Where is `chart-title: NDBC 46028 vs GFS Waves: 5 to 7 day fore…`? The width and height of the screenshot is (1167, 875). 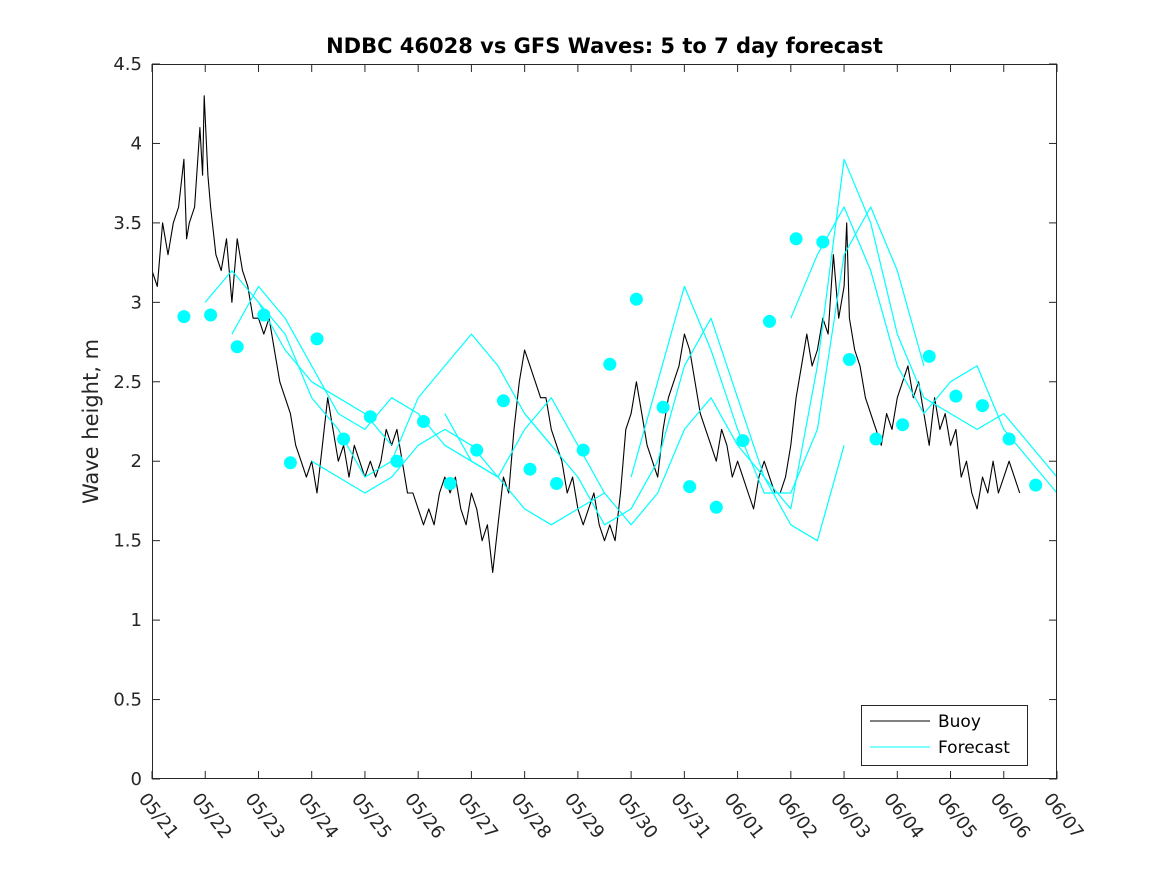
chart-title: NDBC 46028 vs GFS Waves: 5 to 7 day fore… is located at coordinates (604, 46).